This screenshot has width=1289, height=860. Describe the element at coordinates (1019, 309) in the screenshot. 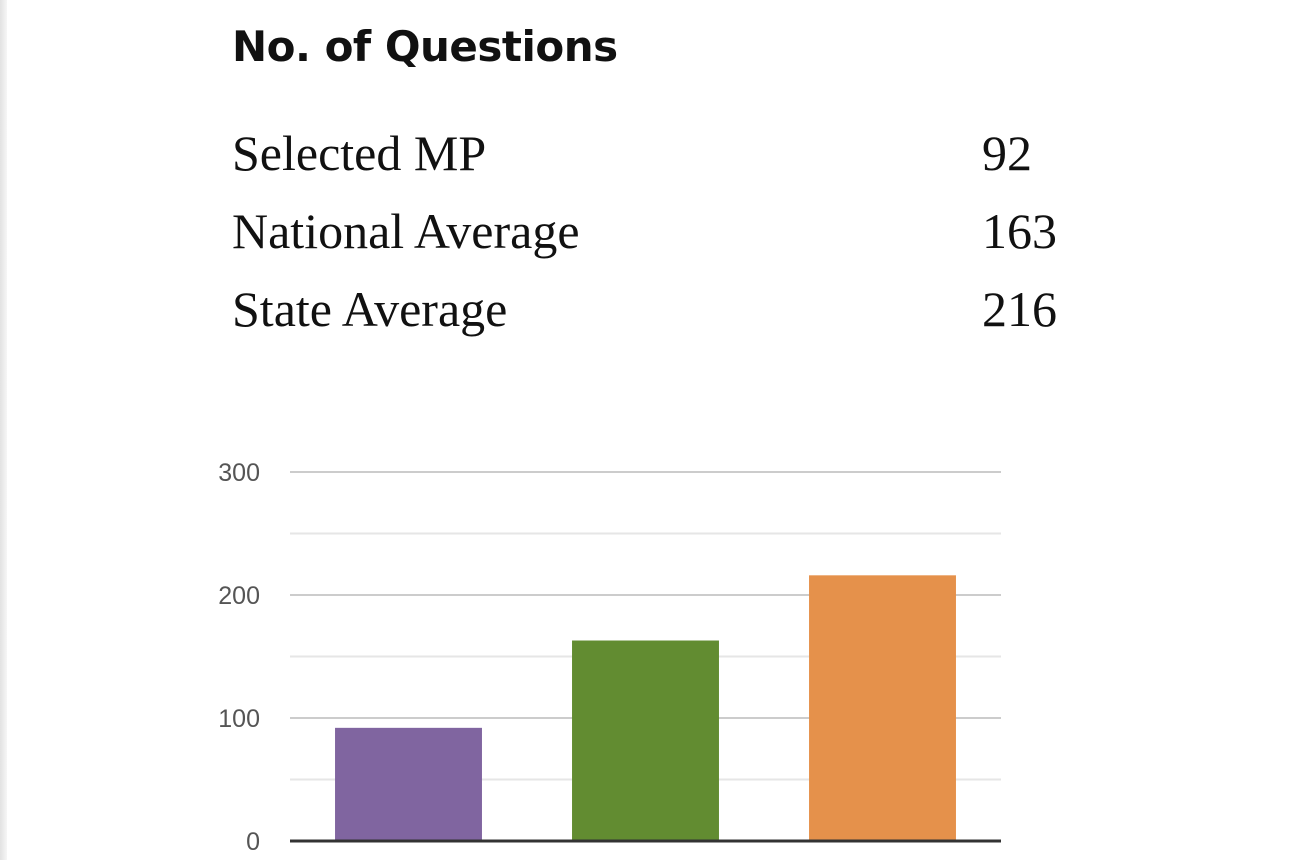

I see `stat-value: 216` at that location.